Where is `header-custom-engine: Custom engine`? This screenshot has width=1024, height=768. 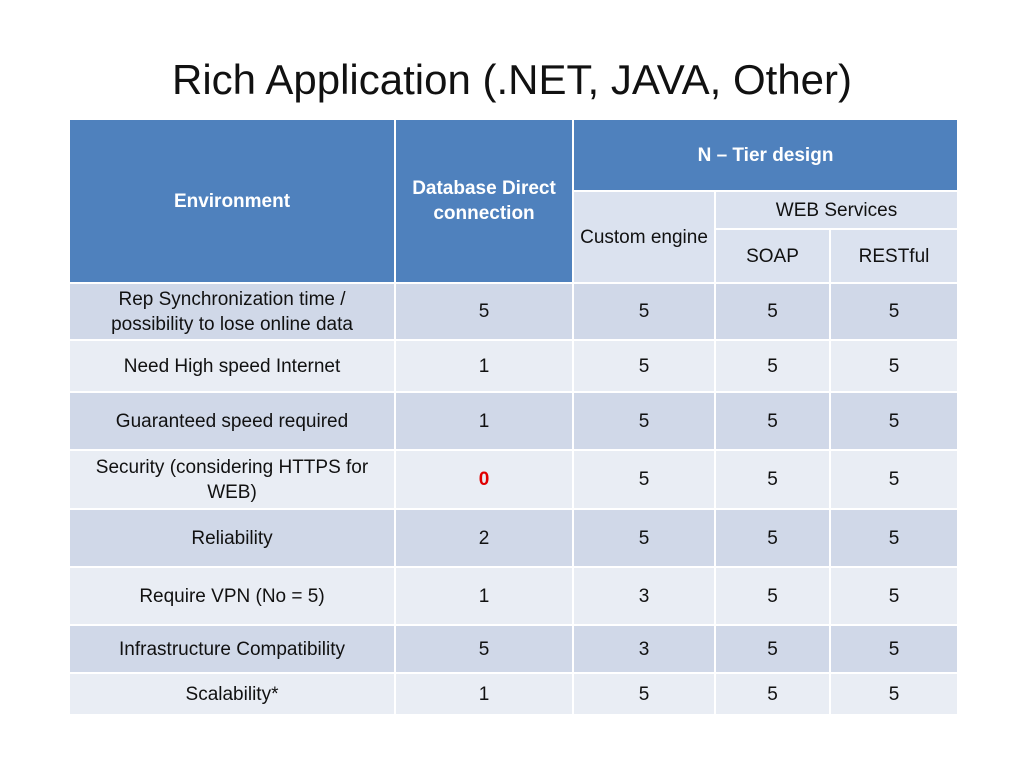 header-custom-engine: Custom engine is located at coordinates (644, 237).